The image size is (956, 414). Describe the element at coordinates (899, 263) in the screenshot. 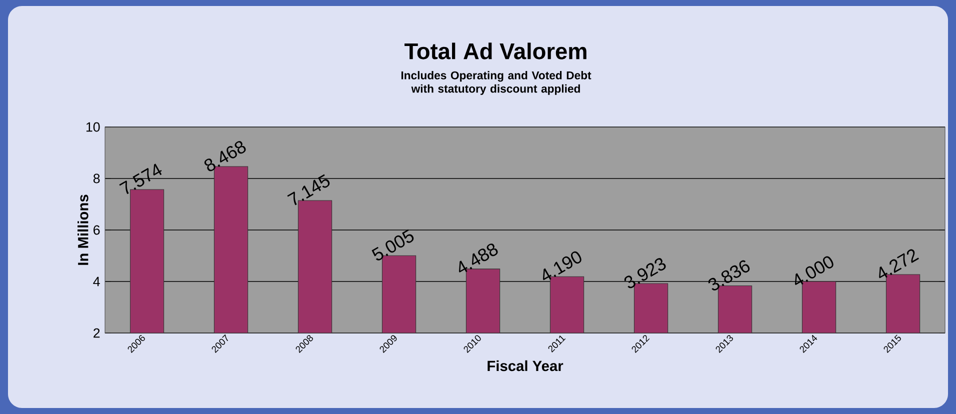

I see `data-label: 4.272` at that location.